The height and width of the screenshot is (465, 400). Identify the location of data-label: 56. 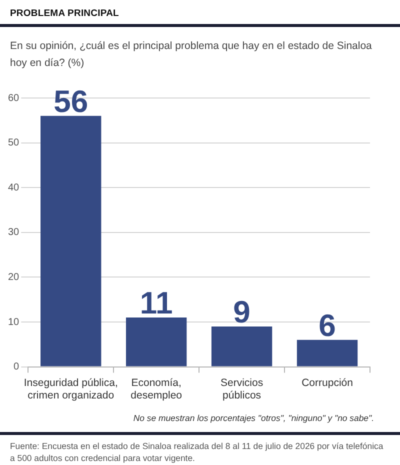
(71, 101).